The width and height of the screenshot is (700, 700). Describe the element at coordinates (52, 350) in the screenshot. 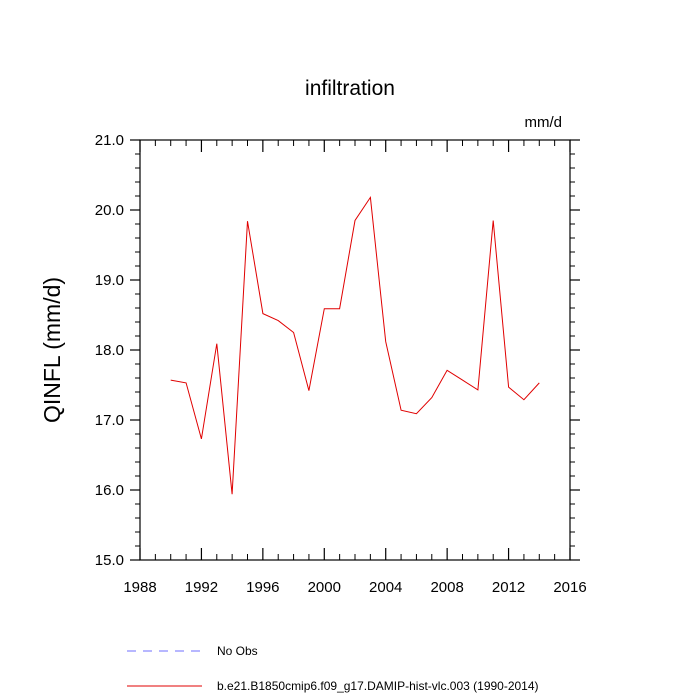

I see `y-axis-label: QINFL (mm/d)` at that location.